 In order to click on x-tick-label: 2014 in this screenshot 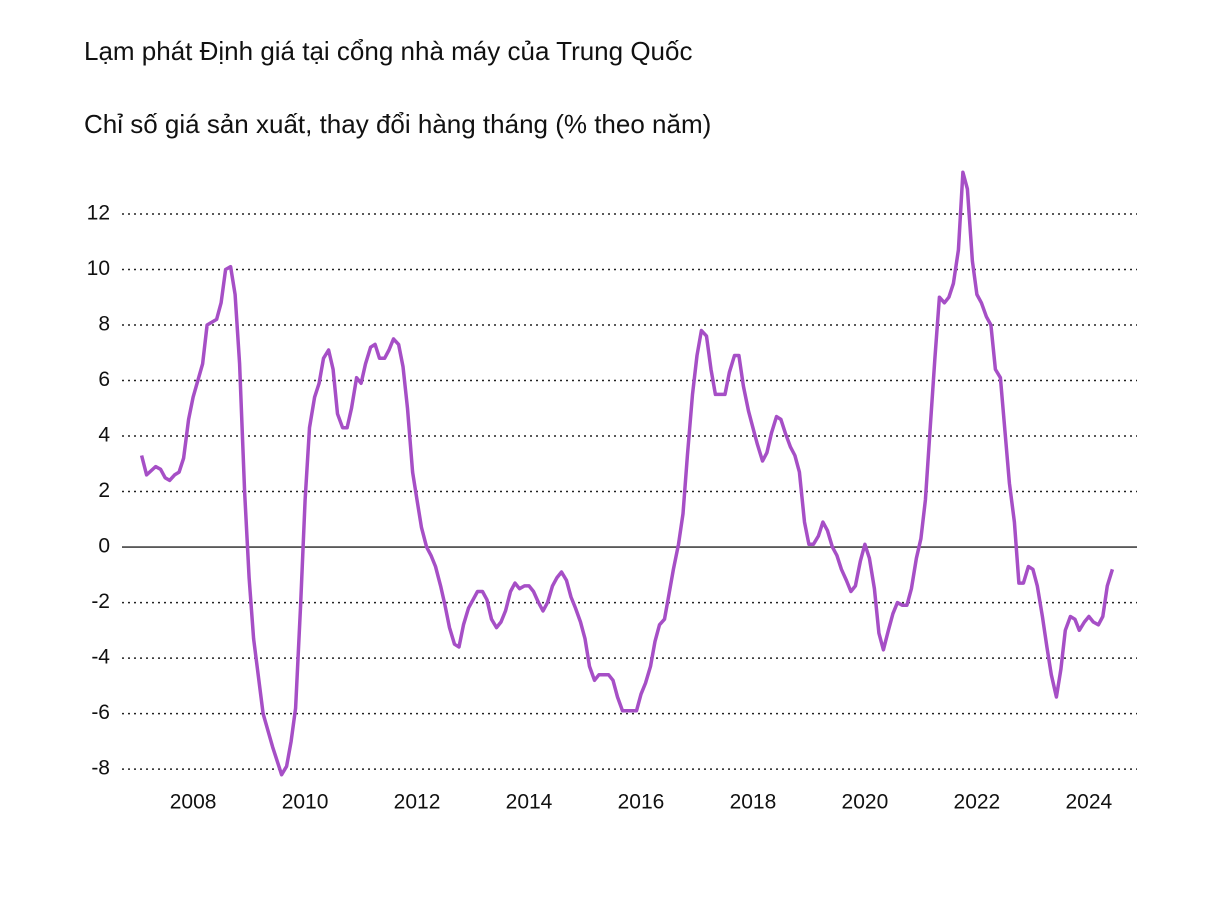, I will do `click(529, 802)`.